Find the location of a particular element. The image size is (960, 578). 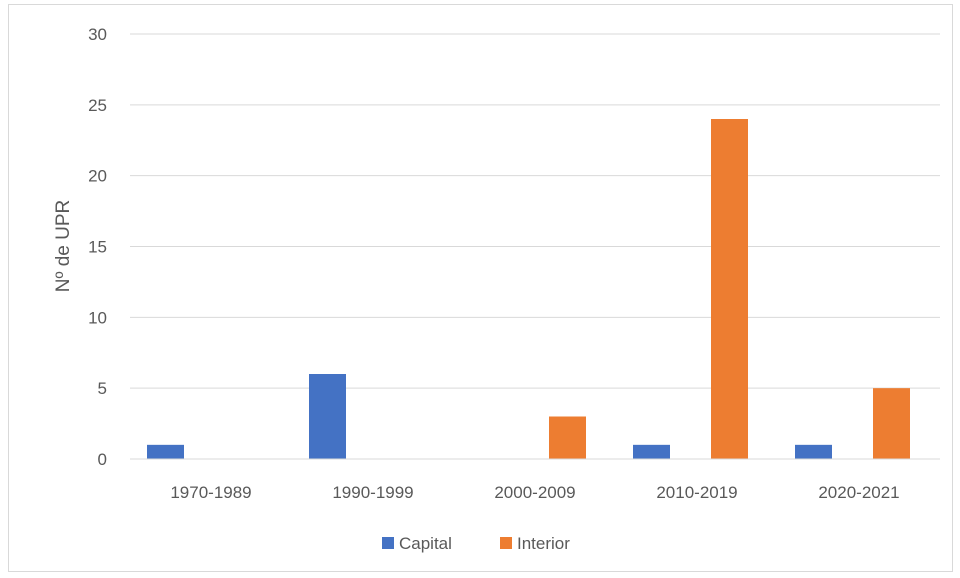

bar-interior-2010-2019 is located at coordinates (729, 289).